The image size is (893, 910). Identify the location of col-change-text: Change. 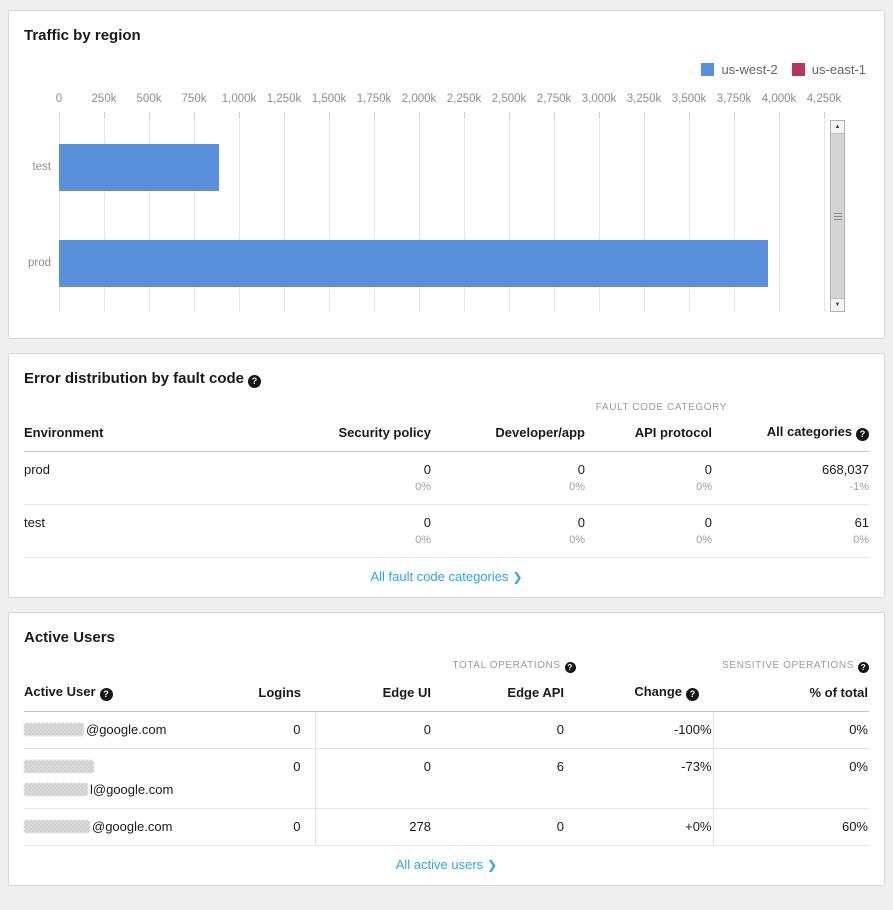
(658, 691).